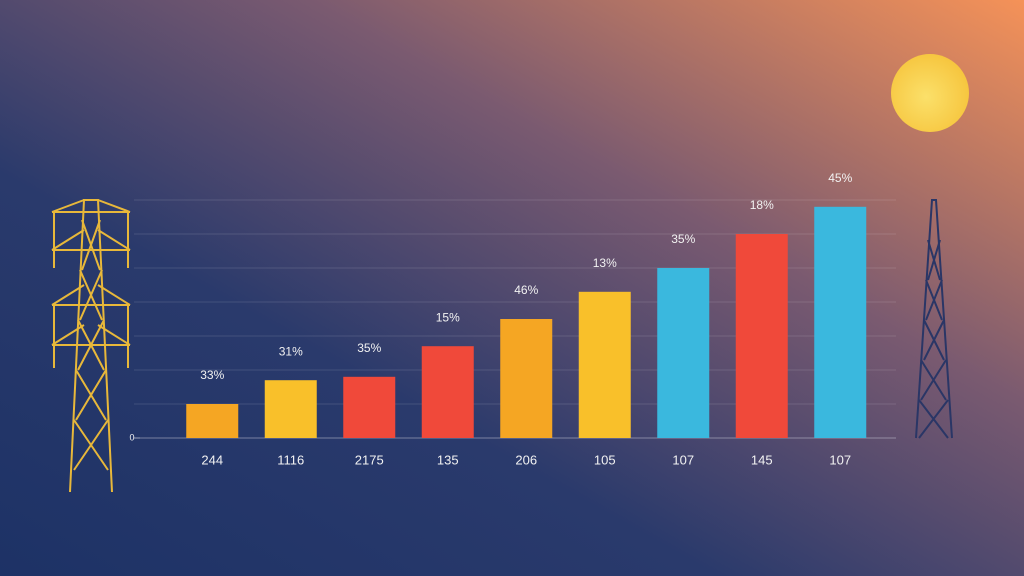 This screenshot has width=1024, height=576. I want to click on y-tick-label: 0, so click(131, 437).